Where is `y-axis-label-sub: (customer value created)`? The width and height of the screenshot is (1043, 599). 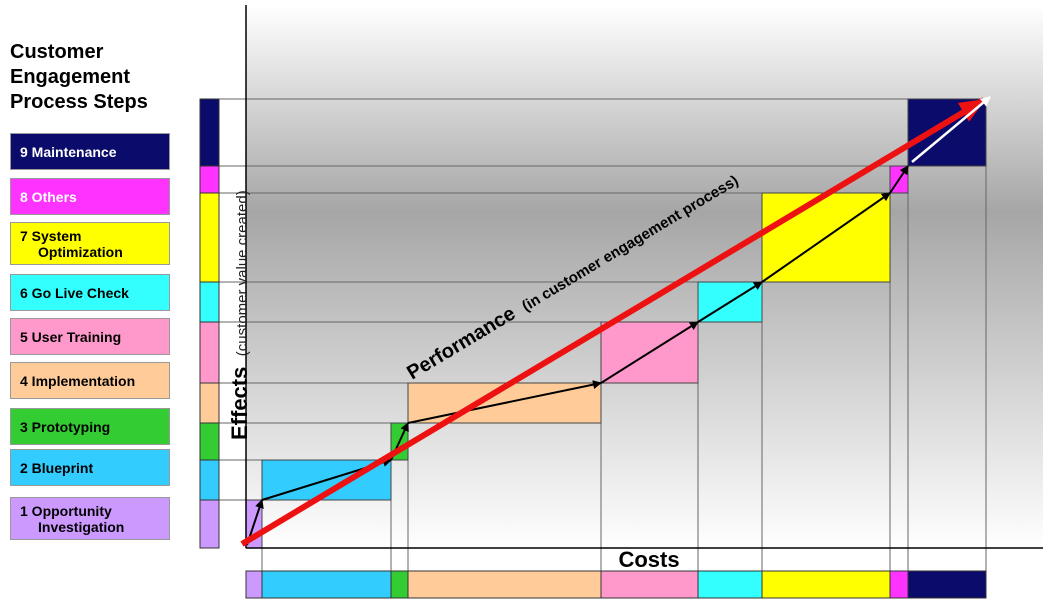
y-axis-label-sub: (customer value created) is located at coordinates (242, 273).